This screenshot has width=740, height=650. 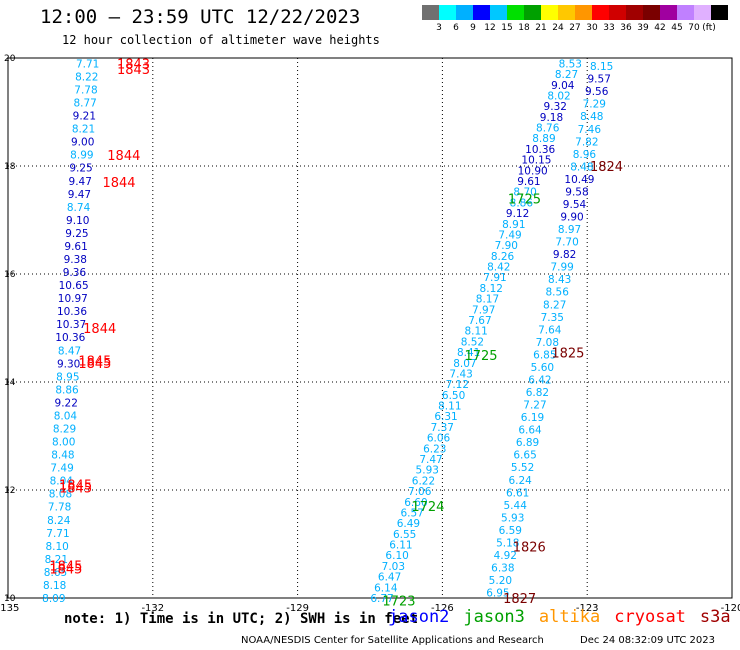 What do you see at coordinates (564, 255) in the screenshot?
I see `swh-value-track-c: 9.82` at bounding box center [564, 255].